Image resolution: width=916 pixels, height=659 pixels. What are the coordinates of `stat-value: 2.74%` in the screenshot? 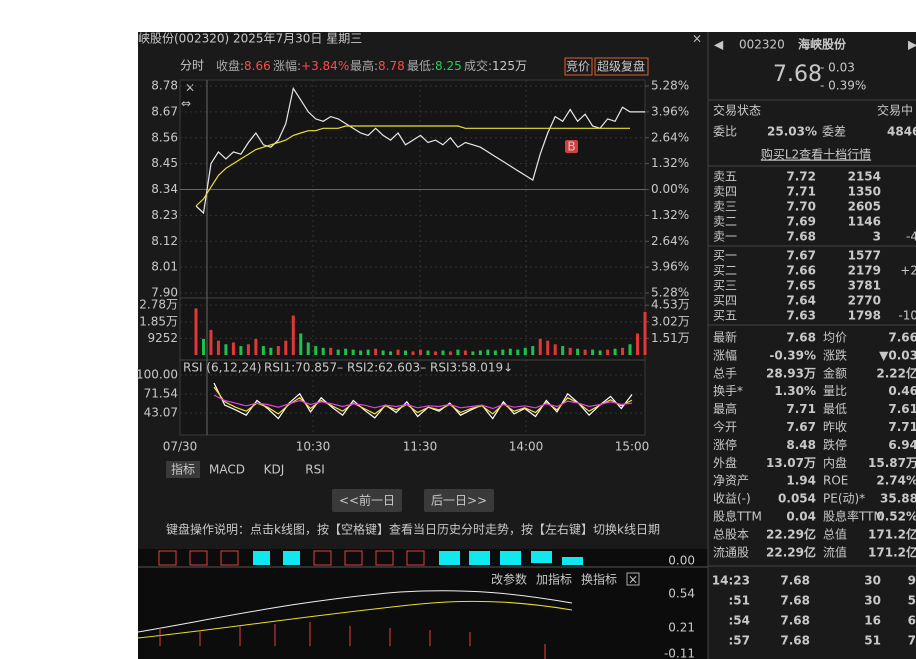 It's located at (896, 481).